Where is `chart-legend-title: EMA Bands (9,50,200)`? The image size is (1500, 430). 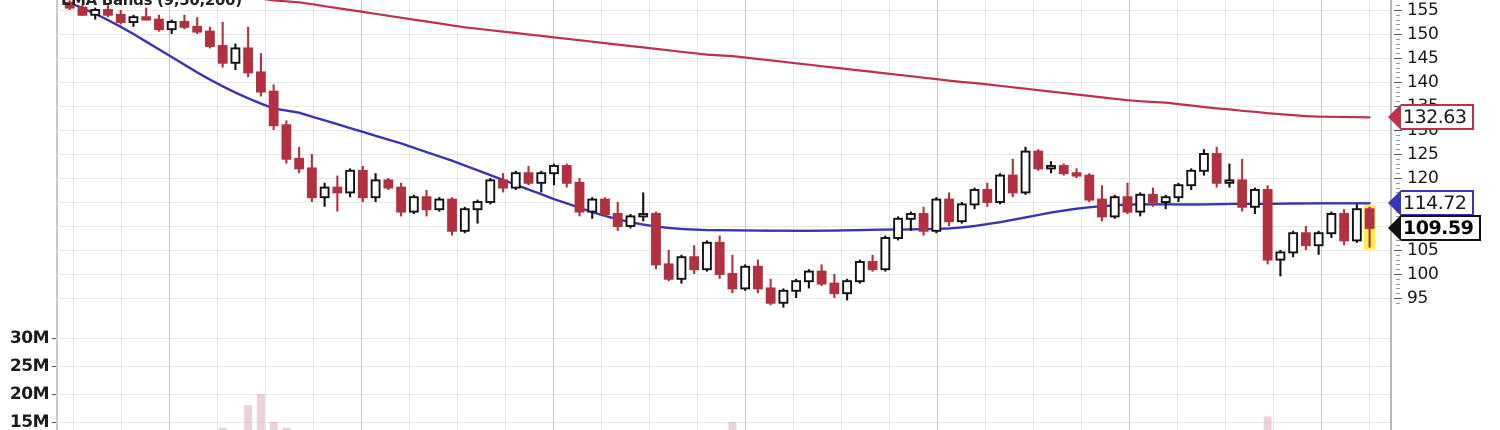
chart-legend-title: EMA Bands (9,50,200) is located at coordinates (151, 4).